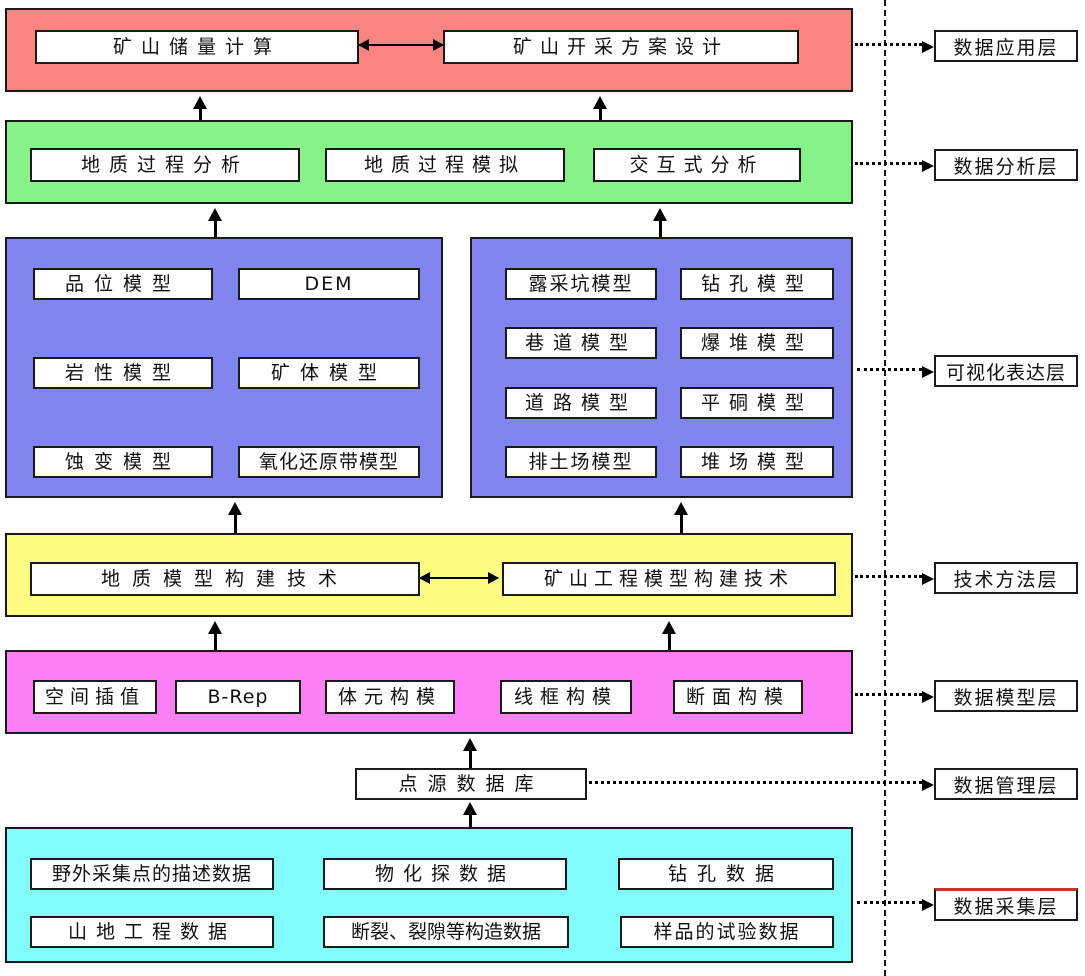  Describe the element at coordinates (885, 488) in the screenshot. I see `separator-dashed-line` at that location.